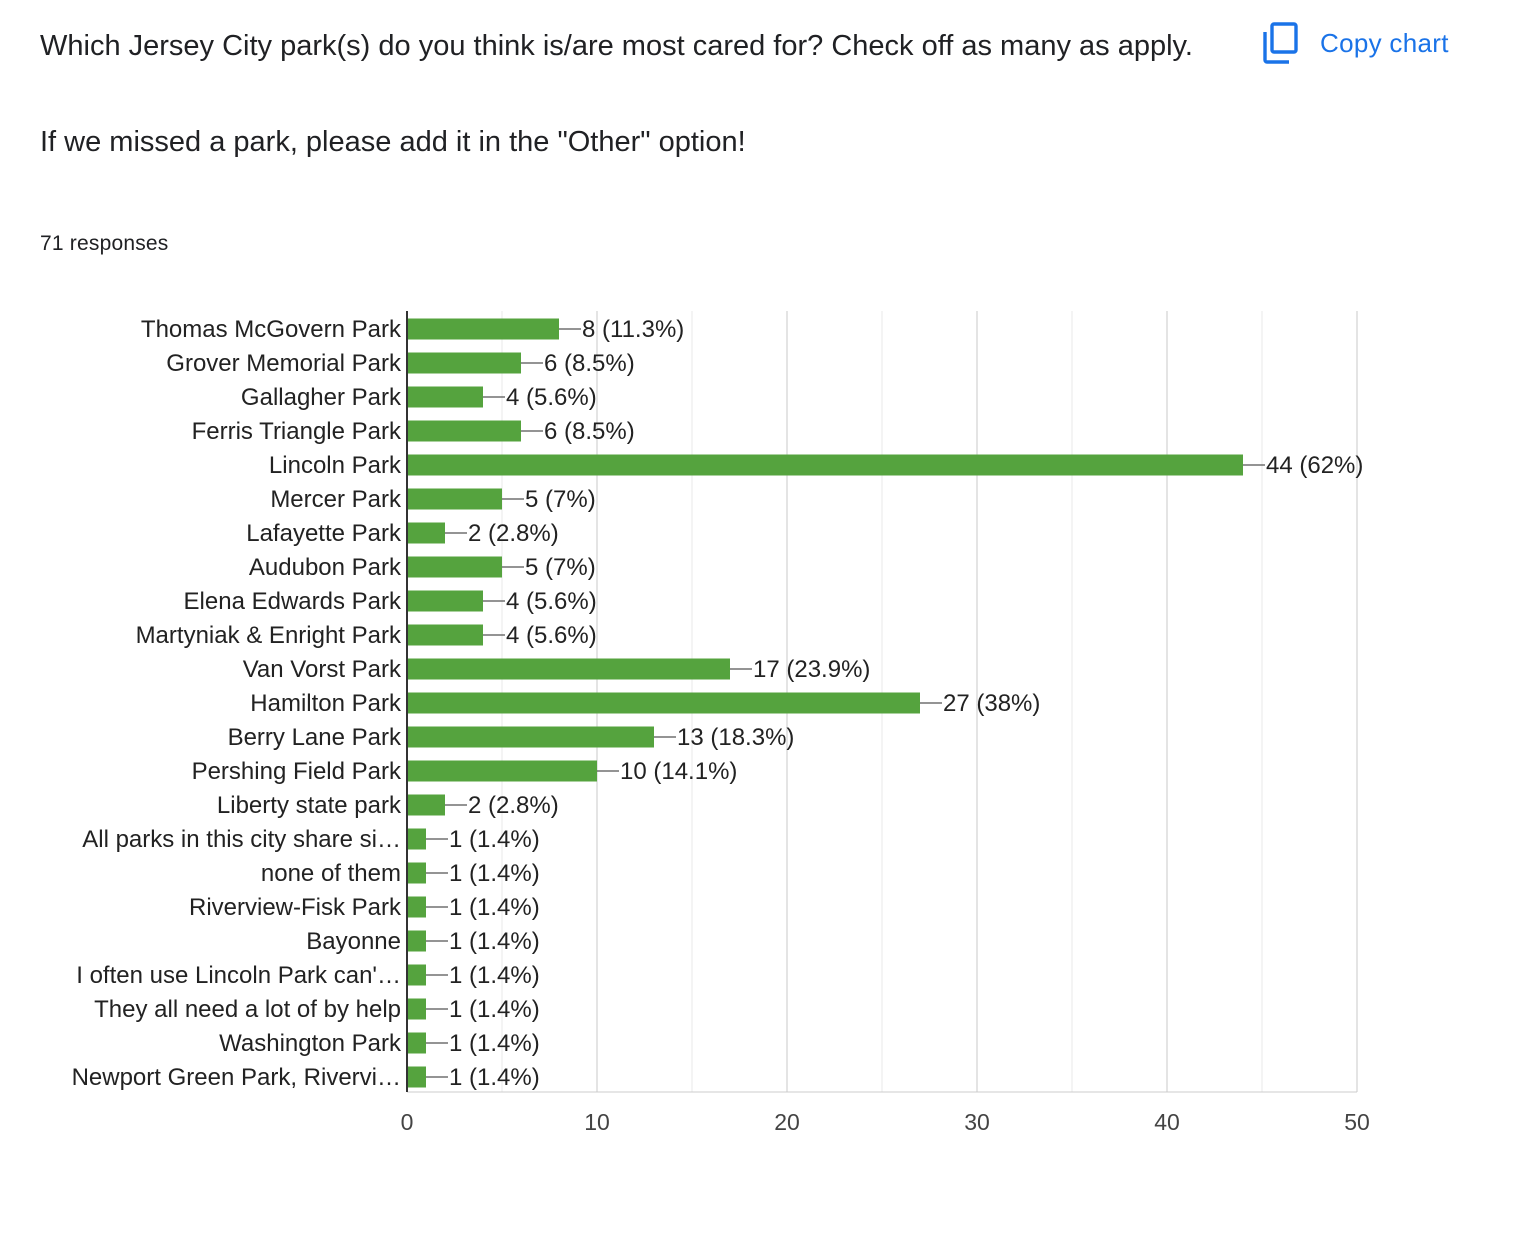  I want to click on category-label: Pershing Field Park, so click(297, 771).